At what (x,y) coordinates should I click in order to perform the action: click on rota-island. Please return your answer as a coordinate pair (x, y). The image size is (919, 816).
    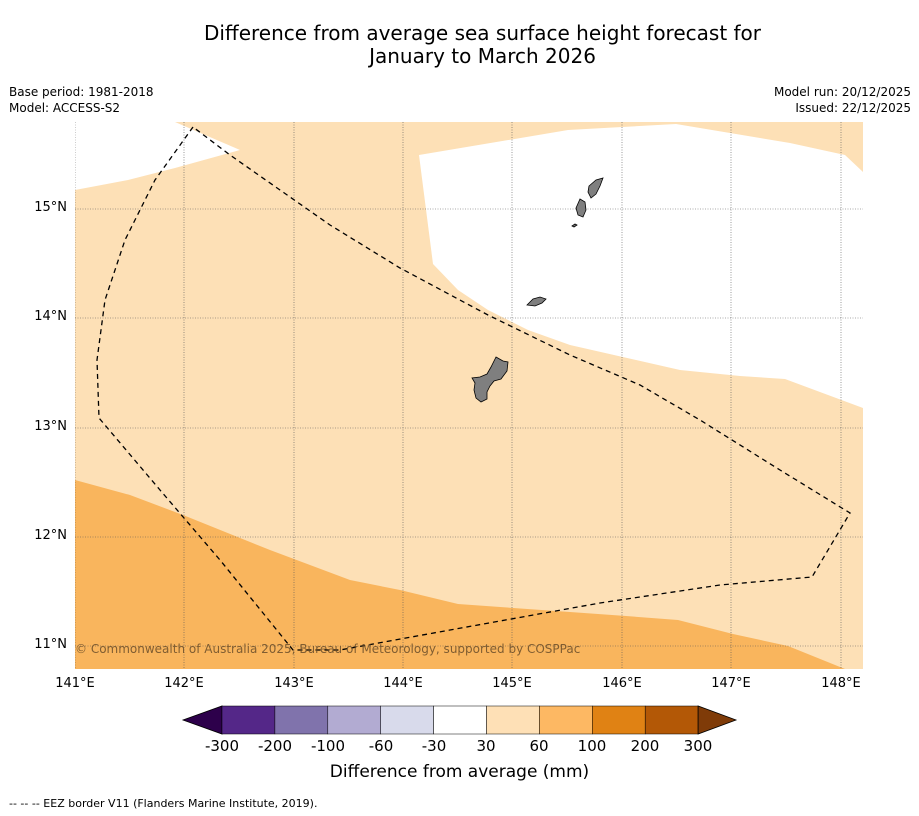
    Looking at the image, I should click on (536, 301).